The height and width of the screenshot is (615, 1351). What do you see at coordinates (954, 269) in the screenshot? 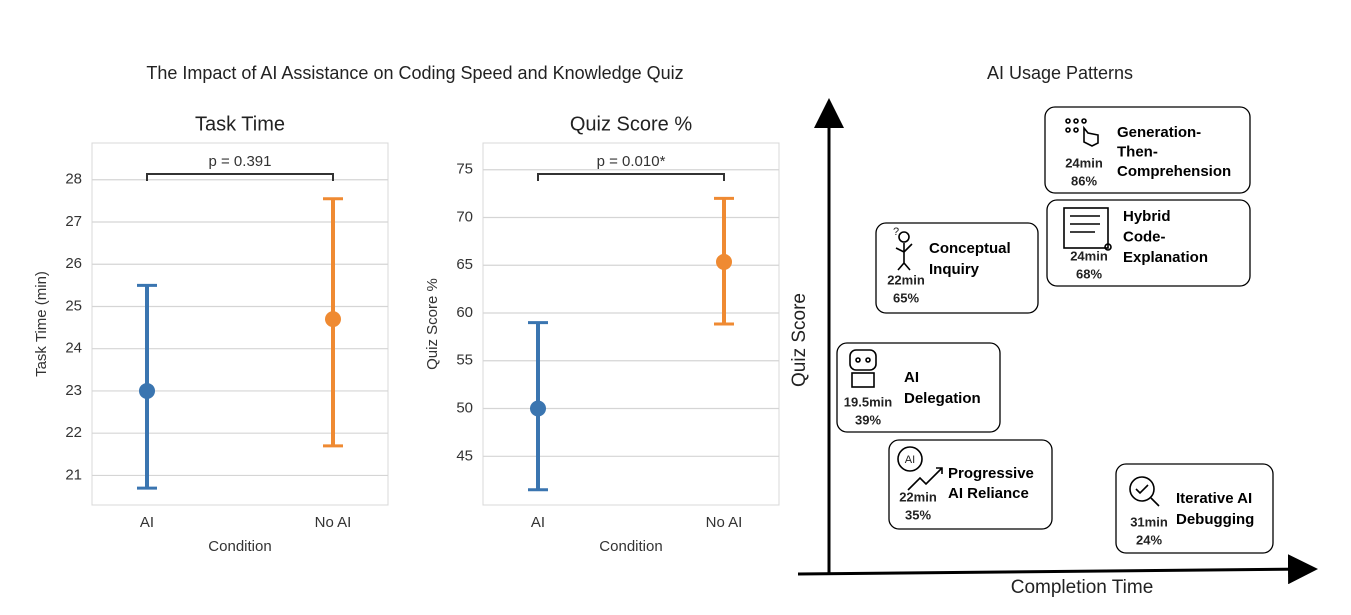
I see `pattern-label: Inquiry` at bounding box center [954, 269].